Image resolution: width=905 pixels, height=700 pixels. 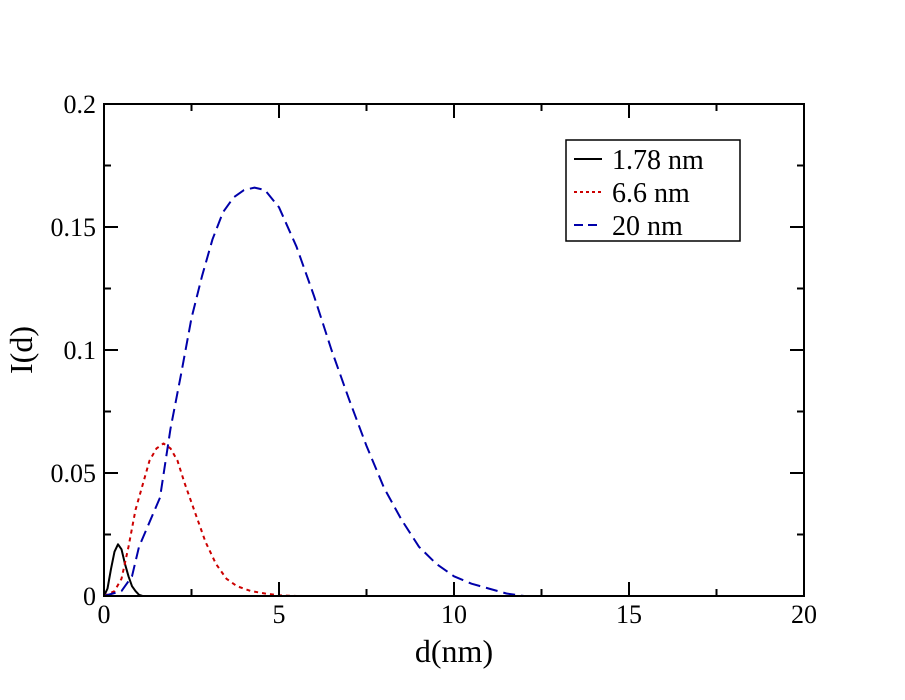 What do you see at coordinates (454, 651) in the screenshot?
I see `x-axis-title: d(nm)` at bounding box center [454, 651].